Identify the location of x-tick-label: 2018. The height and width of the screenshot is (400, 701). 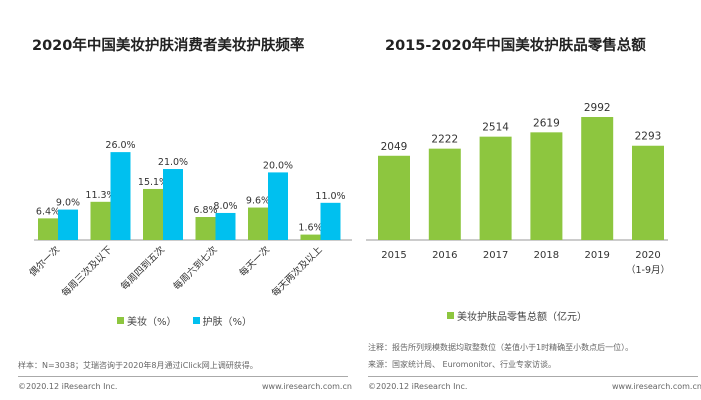
(546, 255).